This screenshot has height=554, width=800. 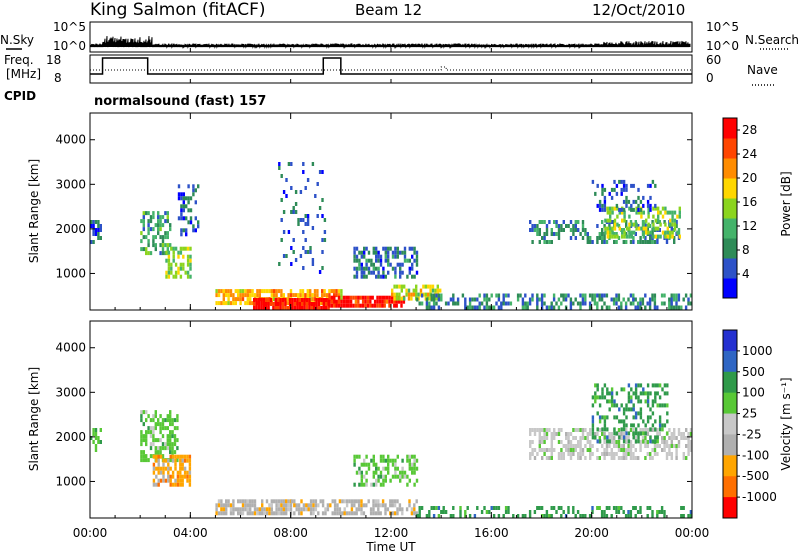 I want to click on x-tick-label: 04:00, so click(x=190, y=533).